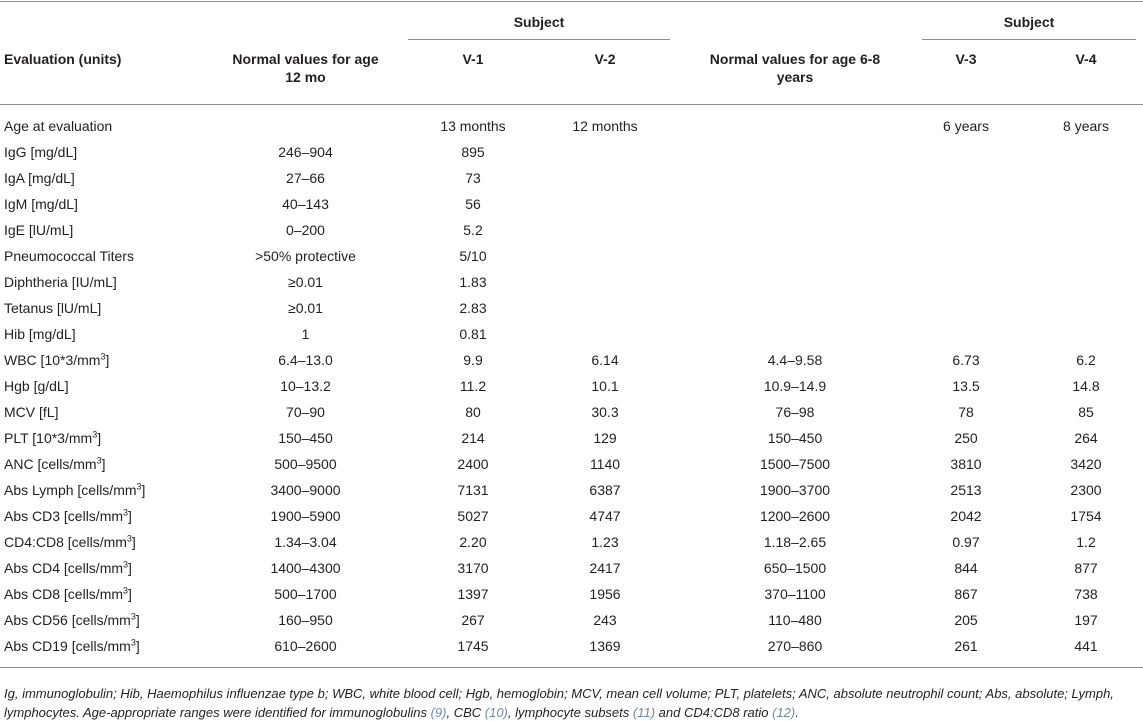  I want to click on cell-v1: 9.9, so click(473, 360).